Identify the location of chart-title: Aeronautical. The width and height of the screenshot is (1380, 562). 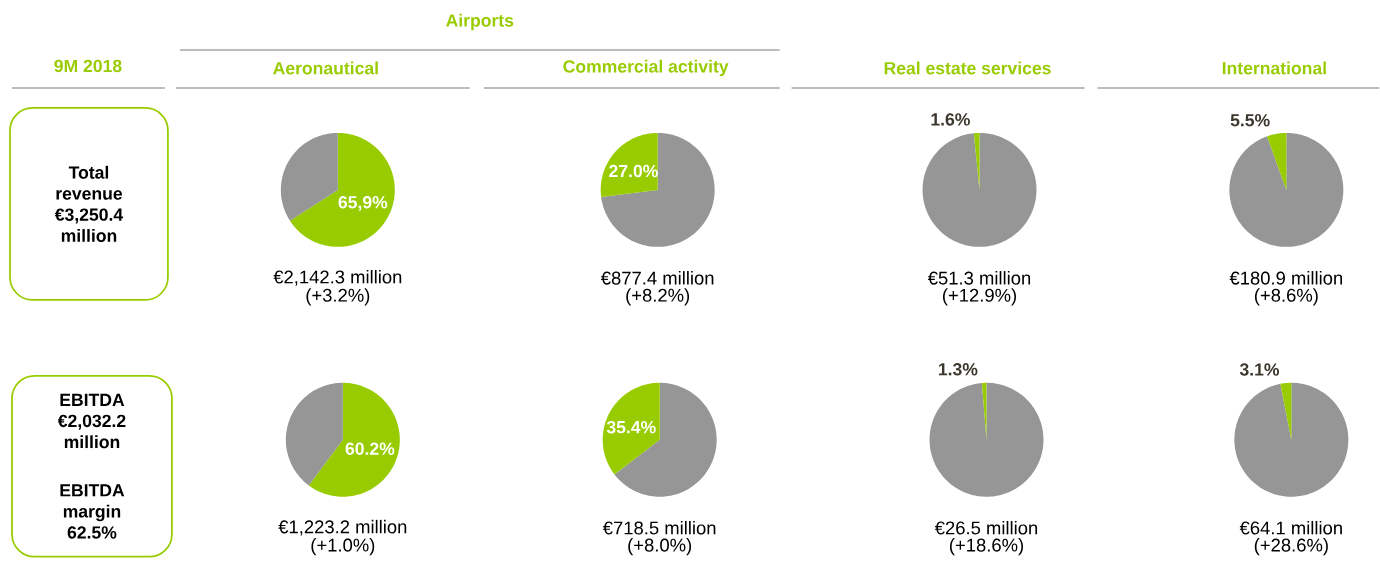
(325, 68).